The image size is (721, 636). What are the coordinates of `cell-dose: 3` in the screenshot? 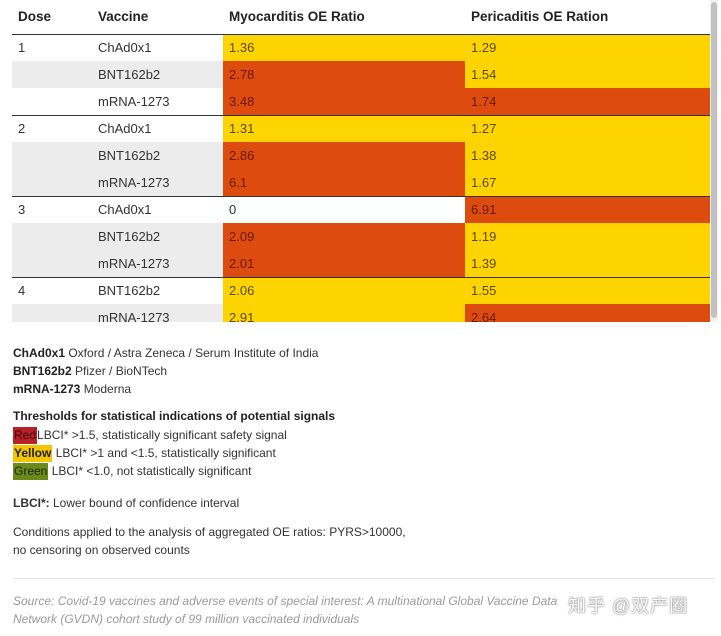 It's located at (52, 209).